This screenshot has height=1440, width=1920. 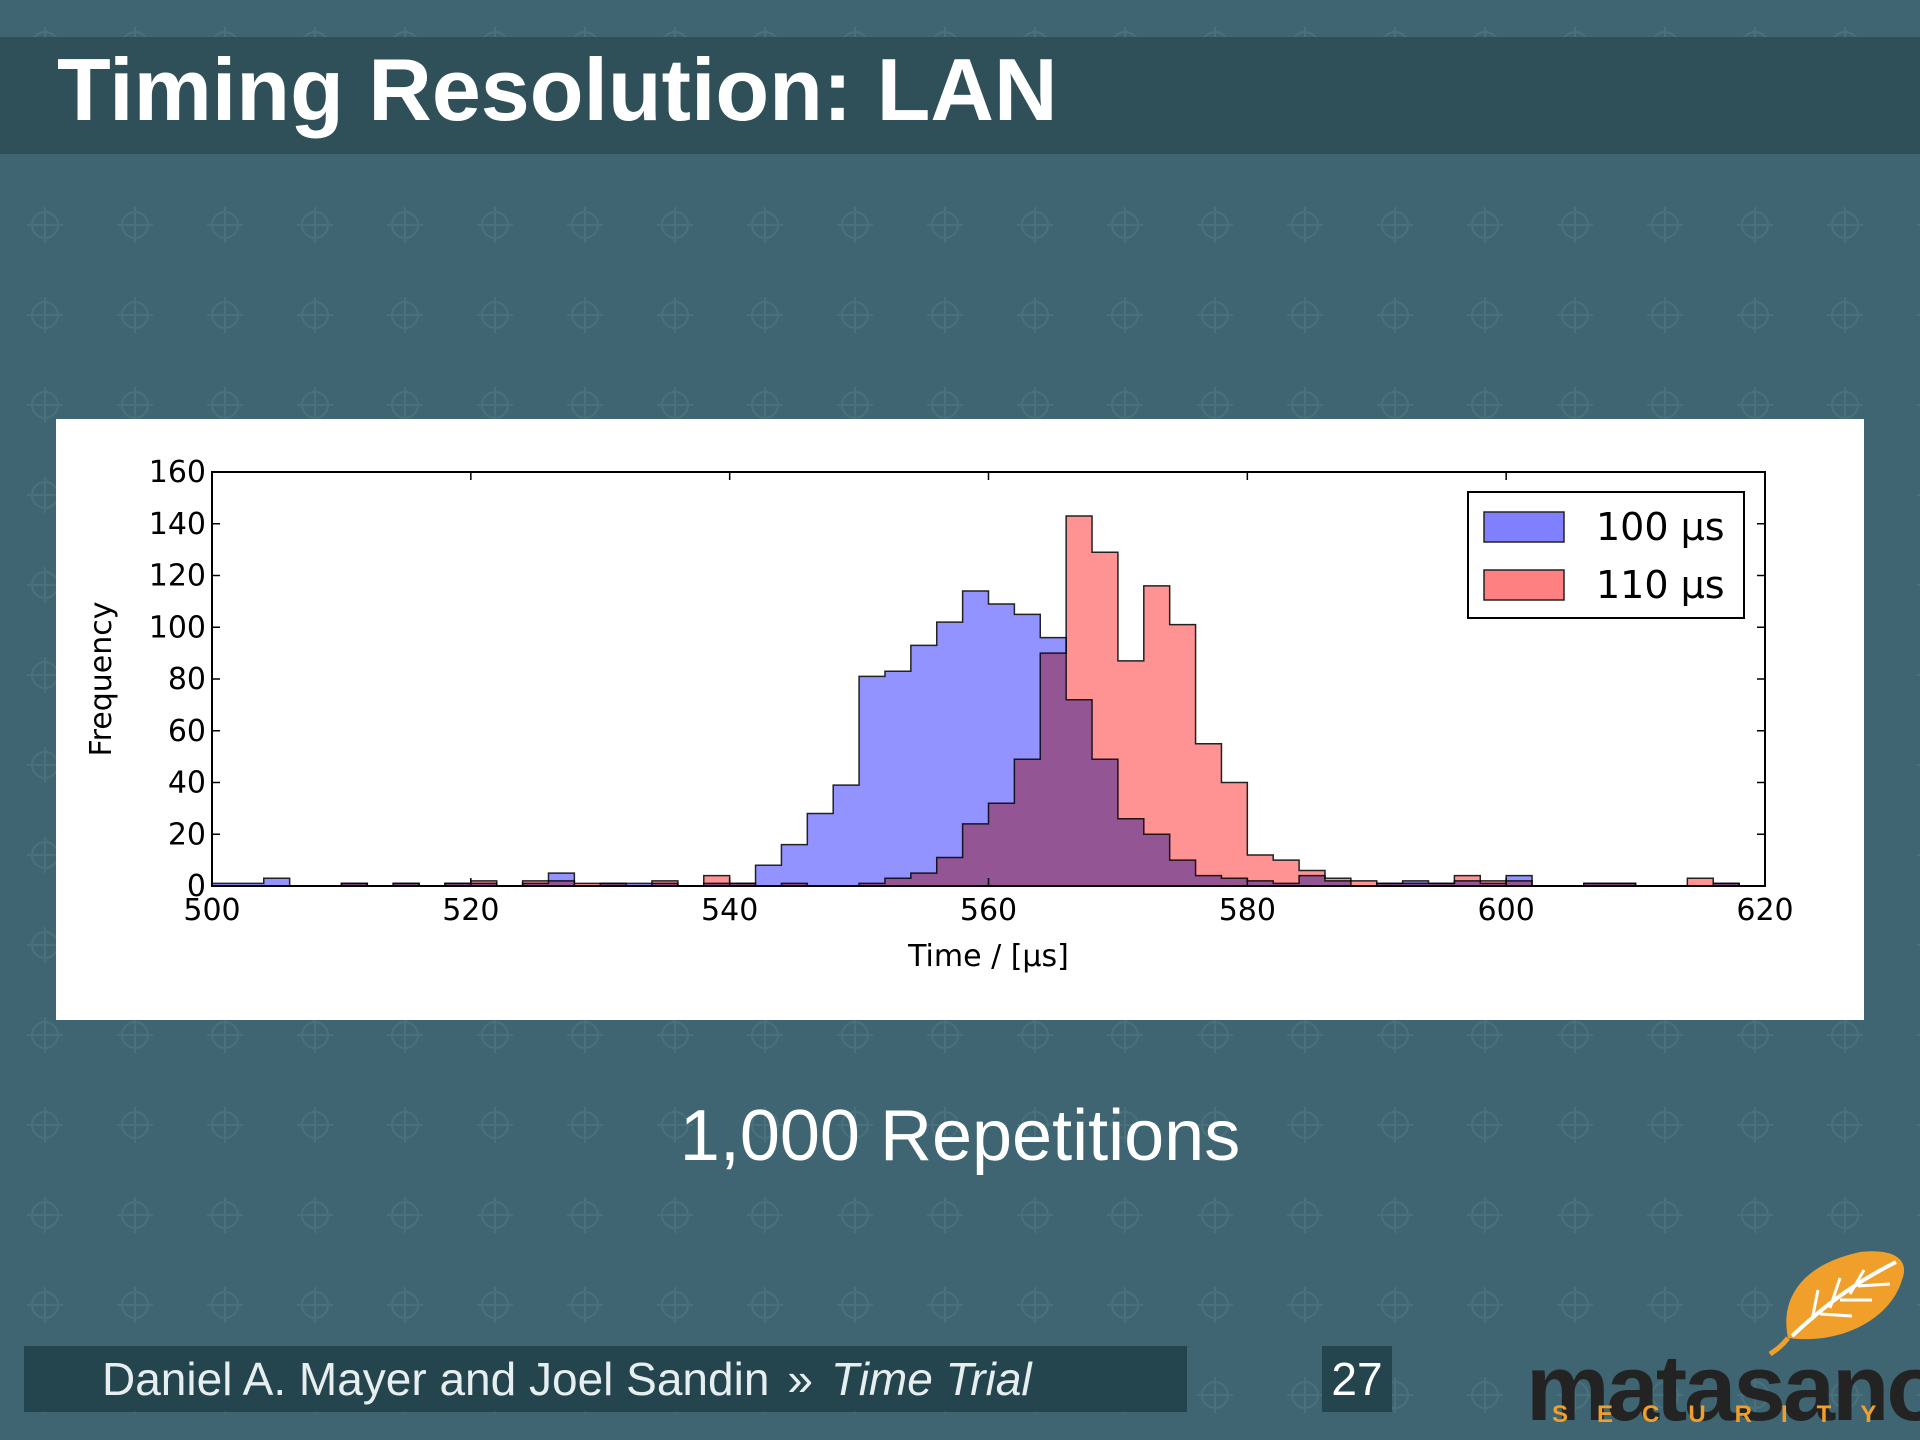 What do you see at coordinates (988, 910) in the screenshot?
I see `x-tick-label: 560` at bounding box center [988, 910].